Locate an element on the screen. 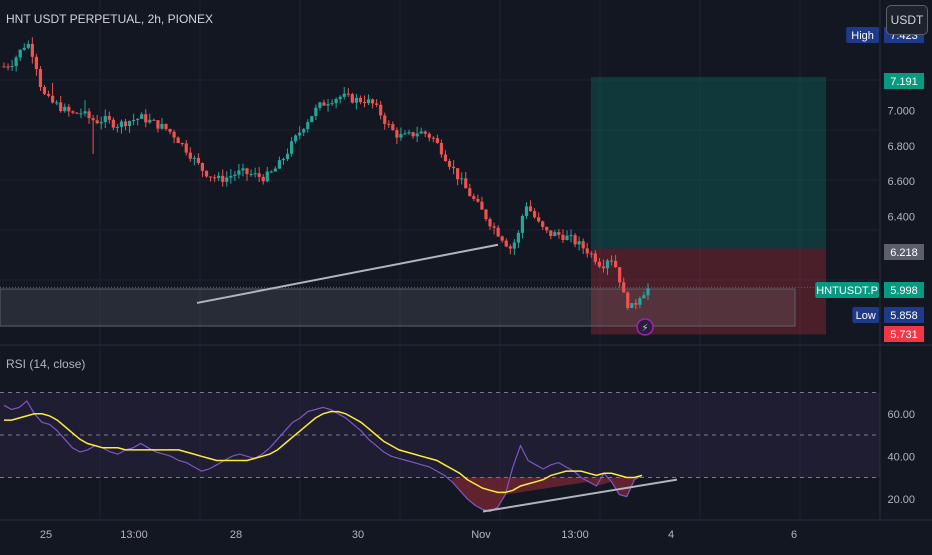 This screenshot has height=555, width=932. target-zone is located at coordinates (708, 162).